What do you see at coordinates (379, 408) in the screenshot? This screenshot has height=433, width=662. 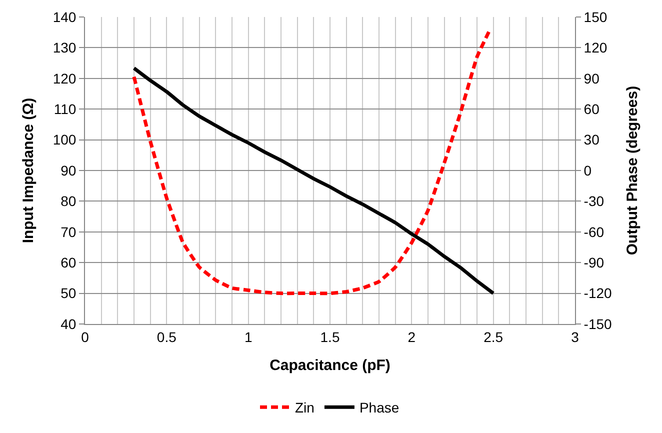 I see `legend-label: Phase` at bounding box center [379, 408].